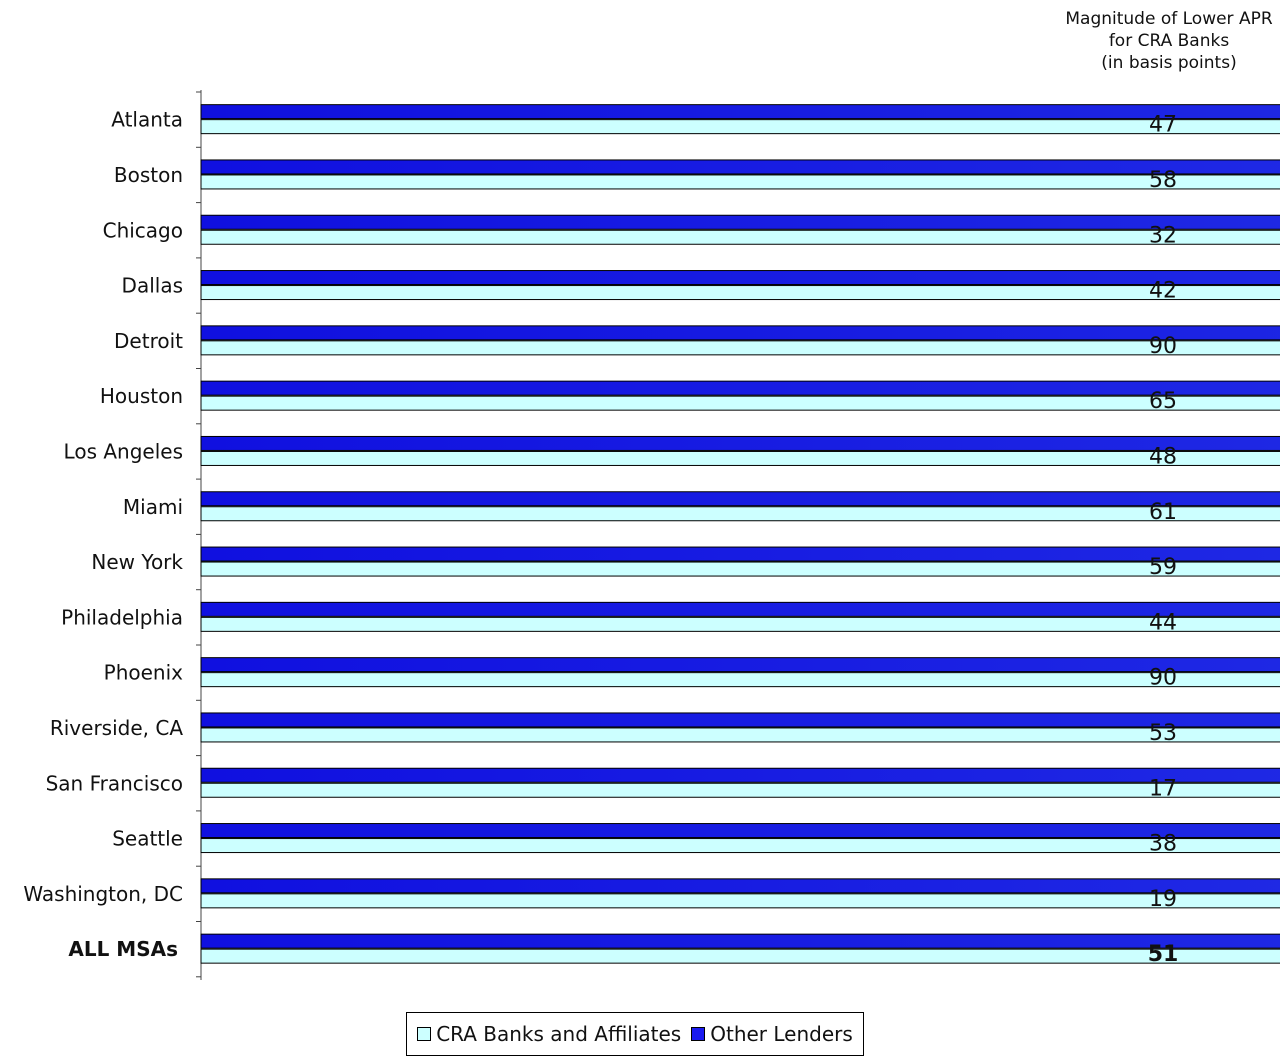  I want to click on category-label: Chicago, so click(143, 230).